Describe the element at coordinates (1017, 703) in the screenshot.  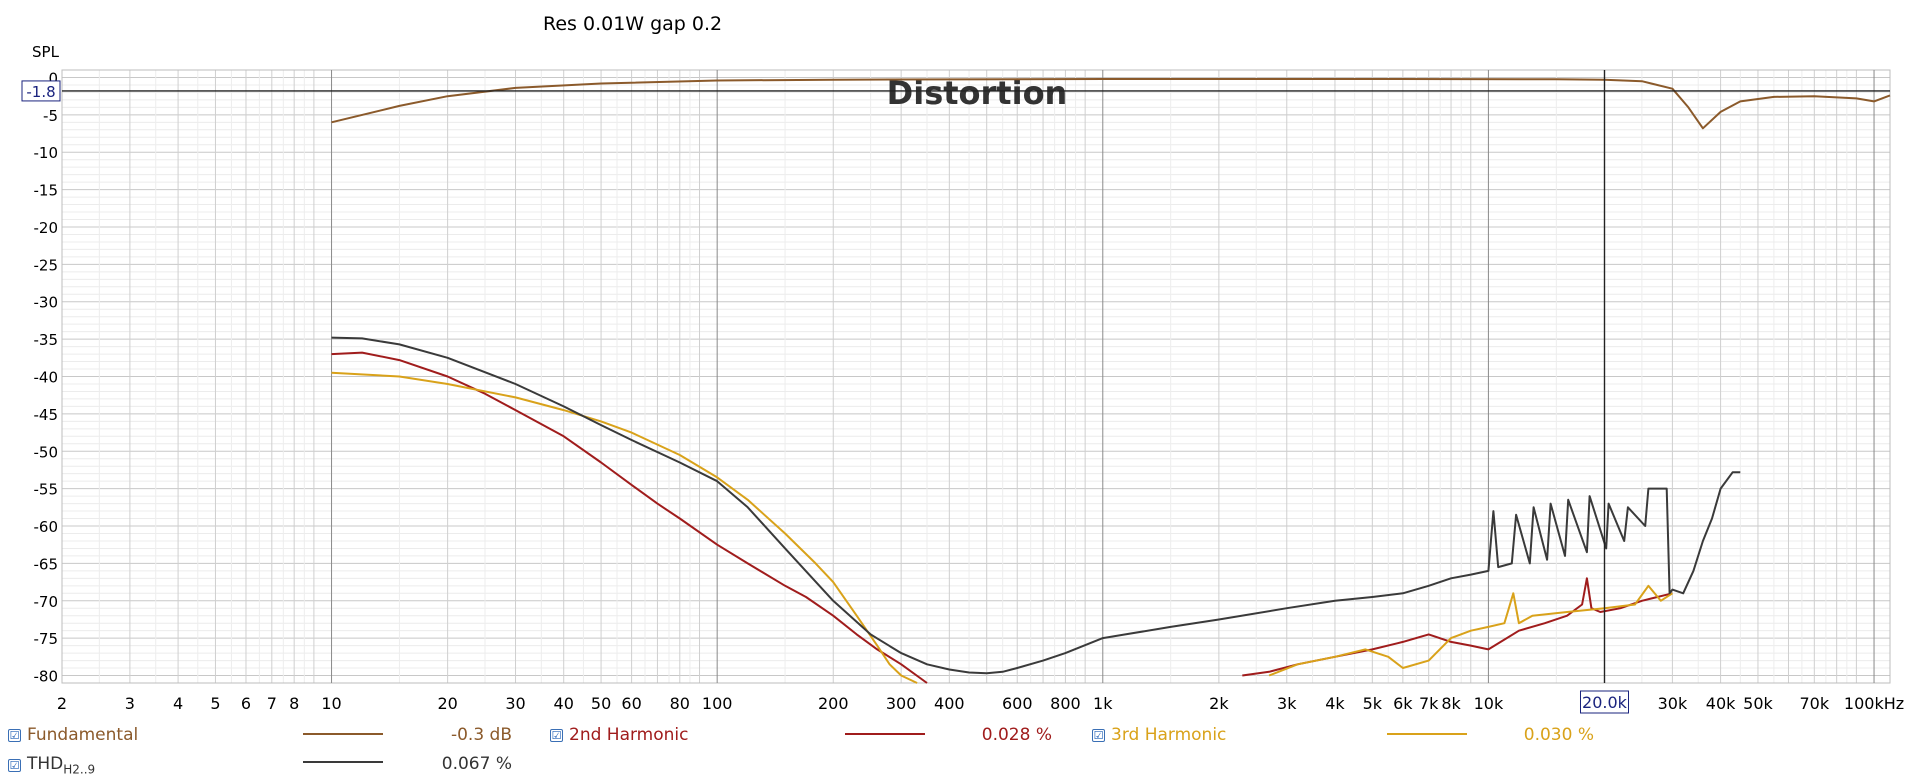
I see `x-tick-label: 600` at that location.